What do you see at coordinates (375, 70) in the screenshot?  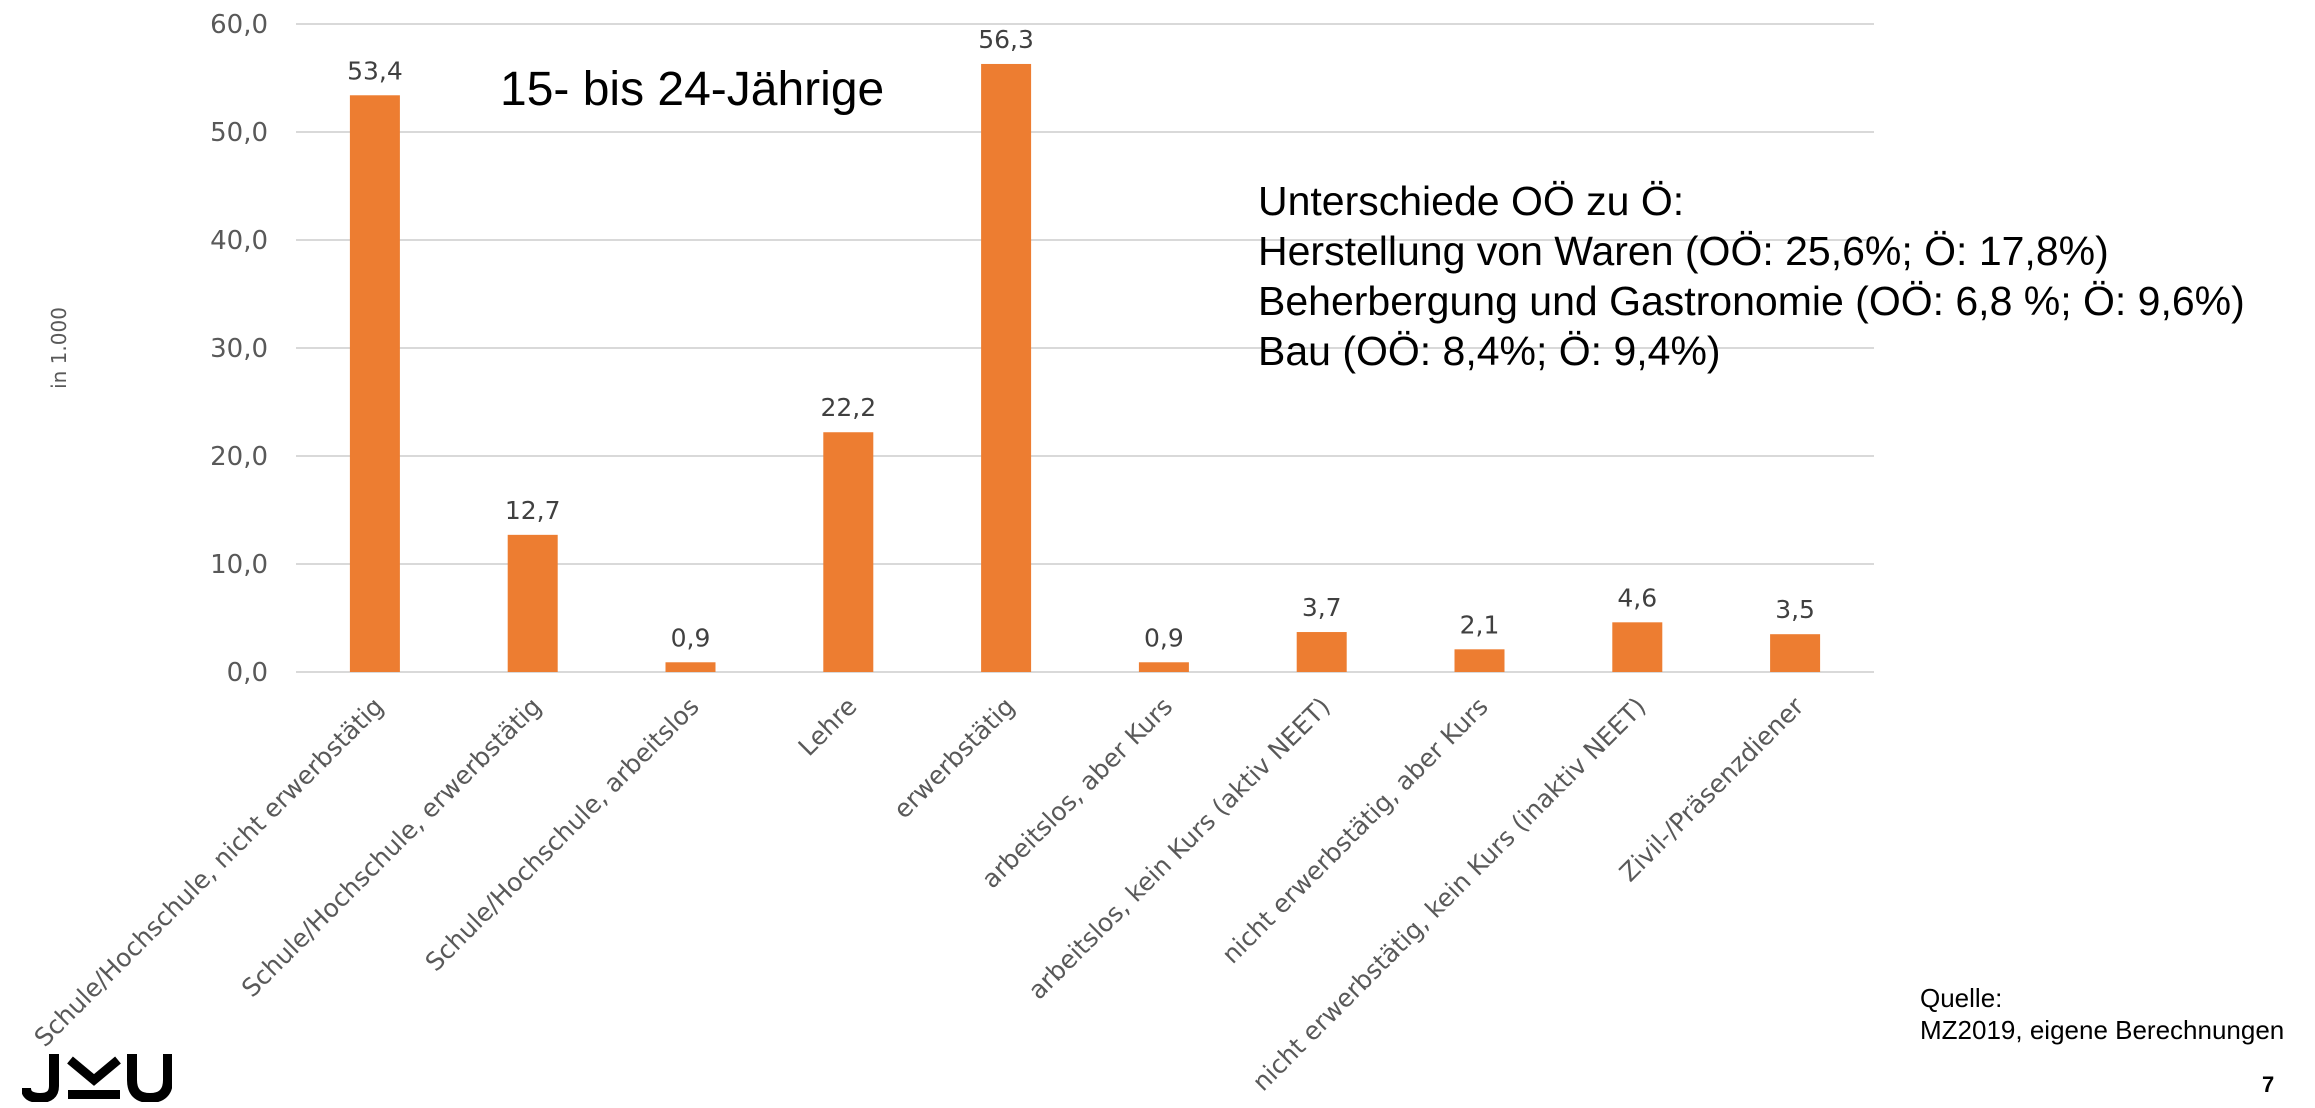 I see `data-label: 53,4` at bounding box center [375, 70].